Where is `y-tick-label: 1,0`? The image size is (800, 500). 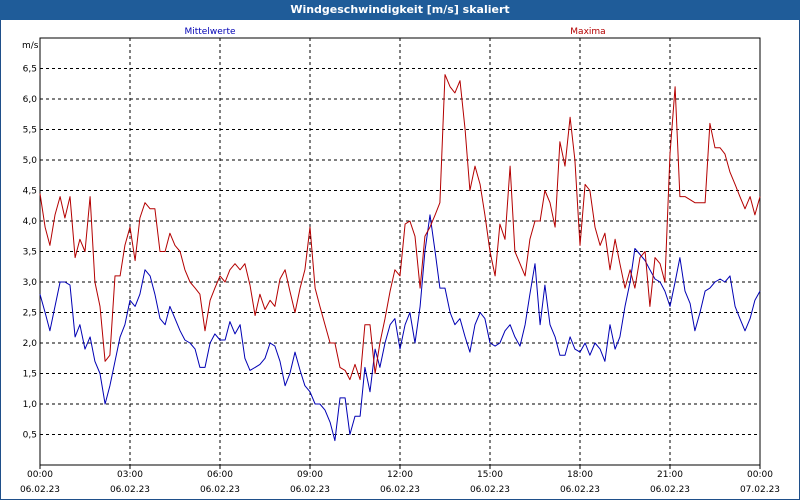
y-tick-label: 1,0 is located at coordinates (30, 405).